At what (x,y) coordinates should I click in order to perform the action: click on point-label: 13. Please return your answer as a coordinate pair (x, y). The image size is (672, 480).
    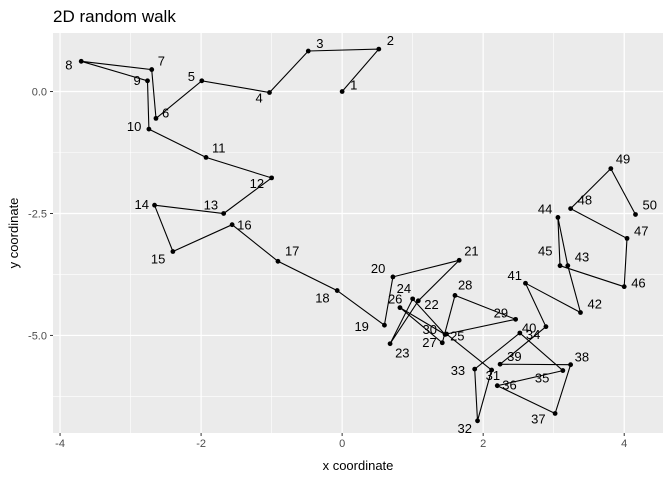
    Looking at the image, I should click on (211, 204).